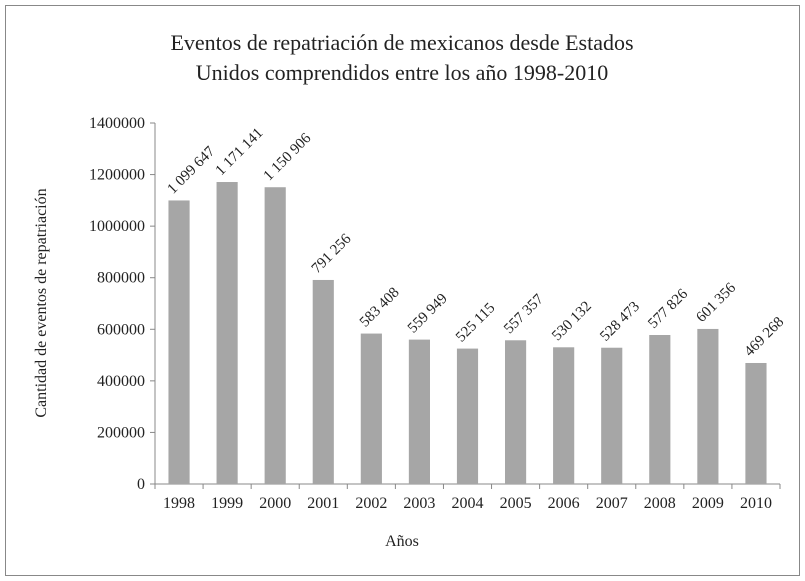 The width and height of the screenshot is (805, 581). What do you see at coordinates (121, 278) in the screenshot?
I see `y-tick-label: 800000` at bounding box center [121, 278].